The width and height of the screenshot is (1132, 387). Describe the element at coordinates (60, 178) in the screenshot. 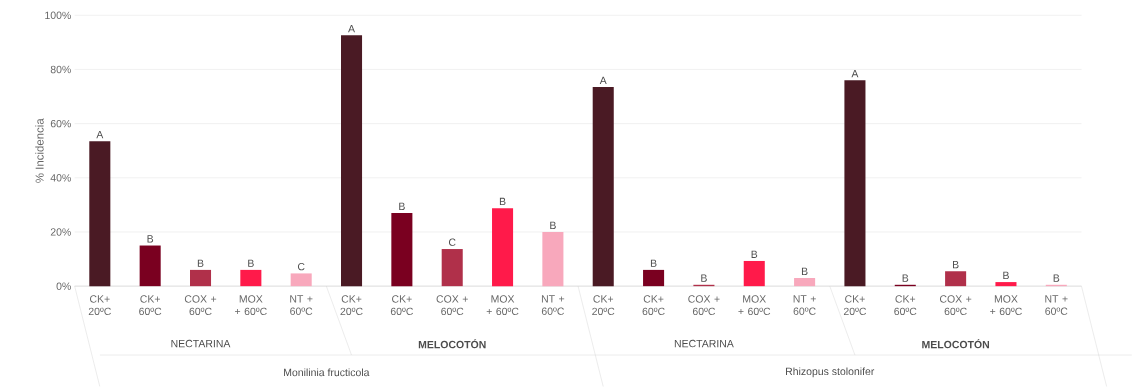

I see `y-tick-label: 40%` at that location.